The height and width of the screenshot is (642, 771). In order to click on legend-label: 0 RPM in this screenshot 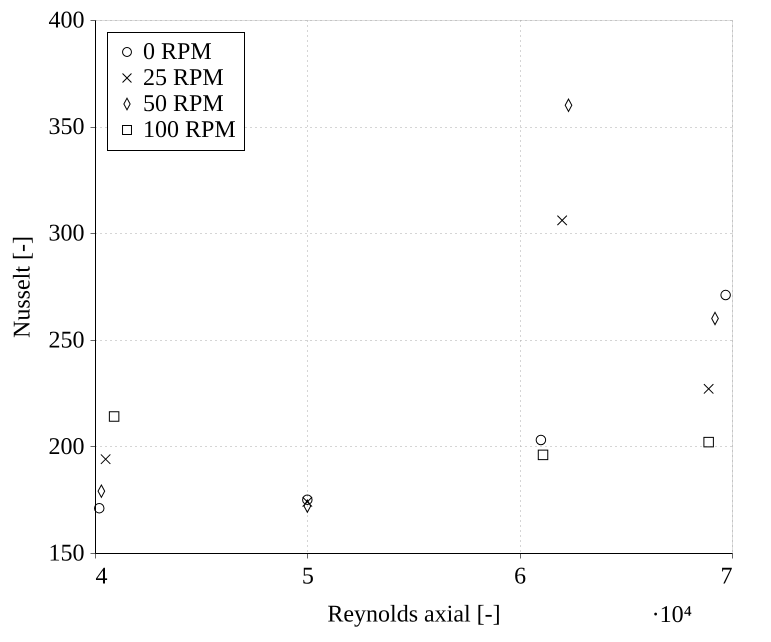, I will do `click(177, 52)`.